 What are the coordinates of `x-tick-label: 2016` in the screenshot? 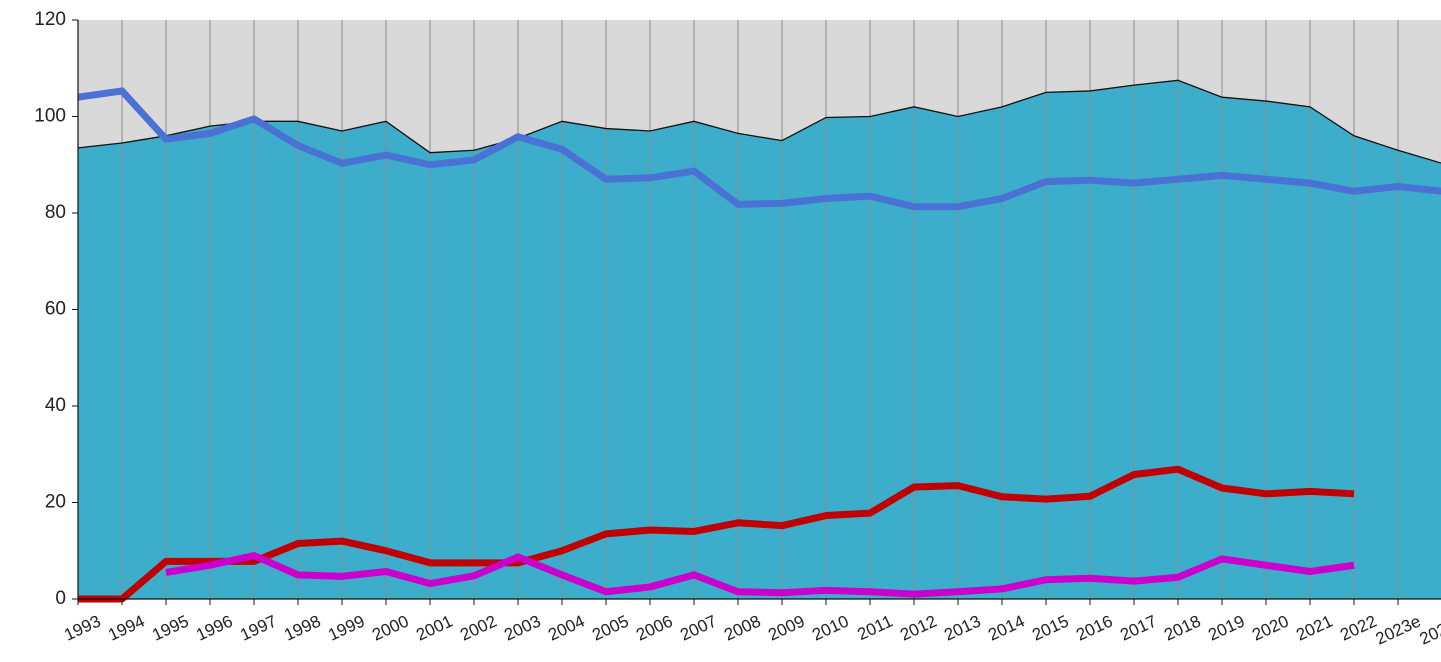 It's located at (1094, 627).